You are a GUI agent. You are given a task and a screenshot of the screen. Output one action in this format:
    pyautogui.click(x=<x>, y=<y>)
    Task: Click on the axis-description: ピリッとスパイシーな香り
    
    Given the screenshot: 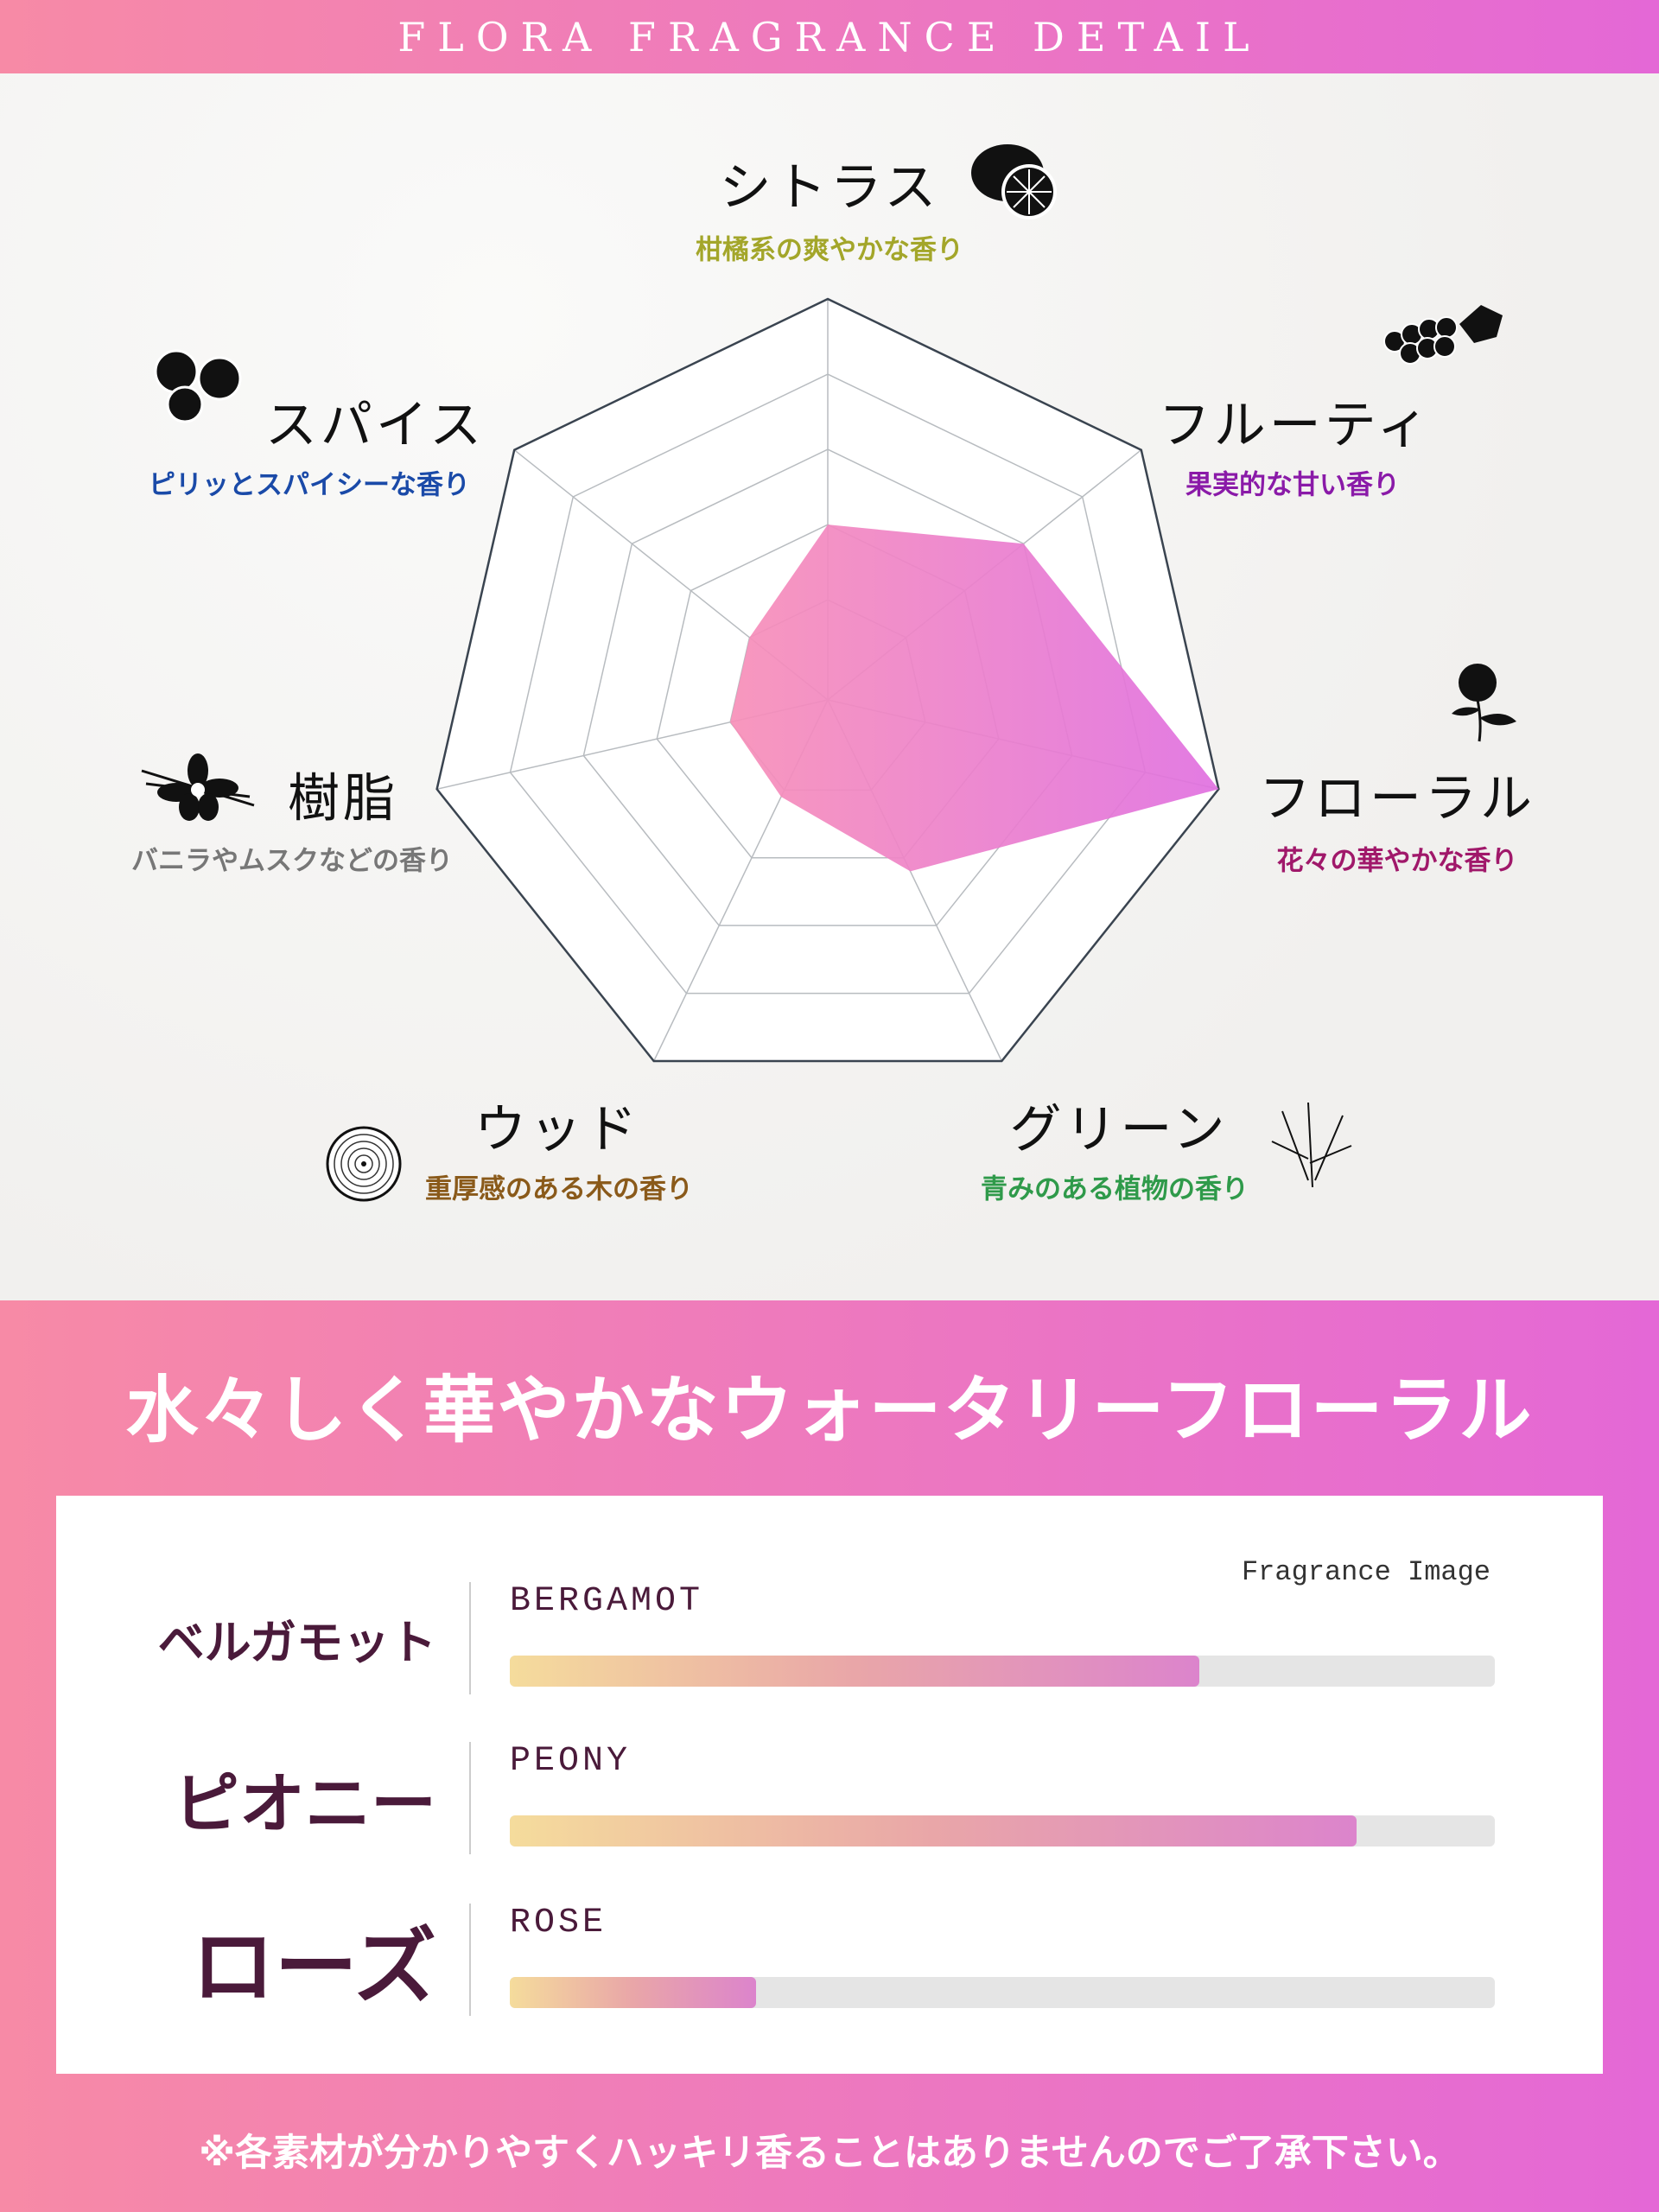 What is the action you would take?
    pyautogui.click(x=309, y=485)
    